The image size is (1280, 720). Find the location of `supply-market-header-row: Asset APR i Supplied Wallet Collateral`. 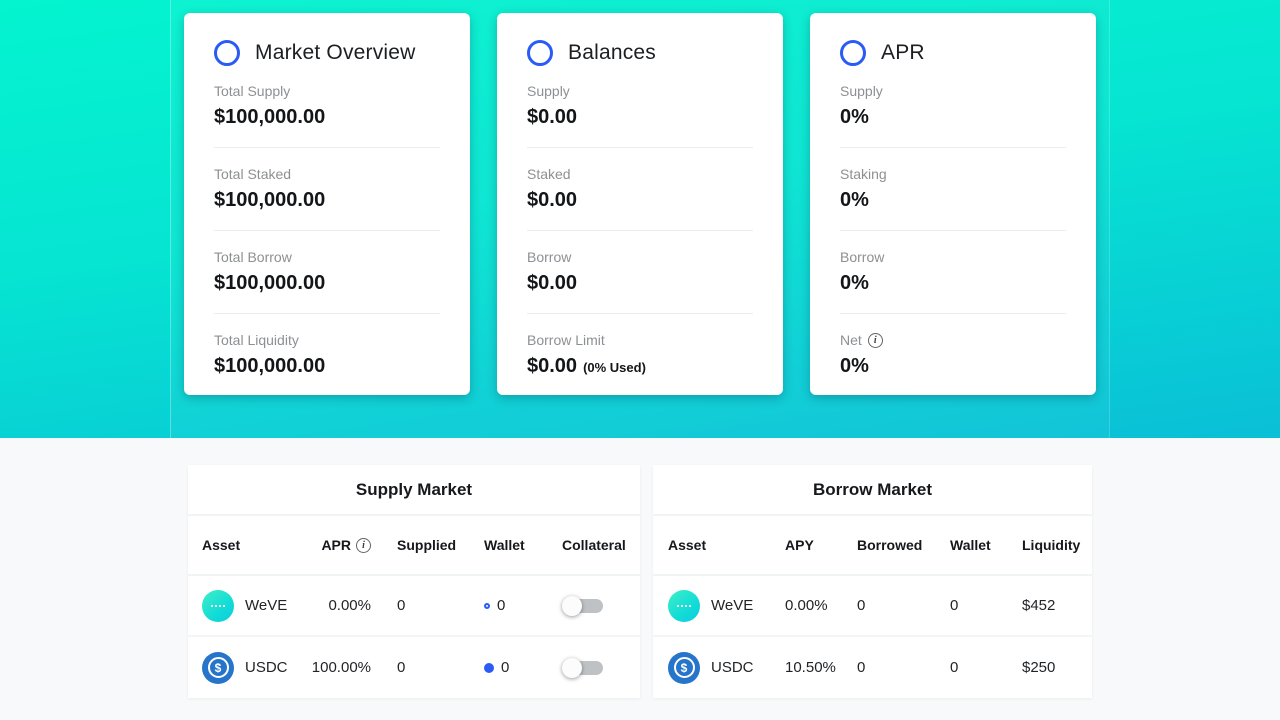

supply-market-header-row: Asset APR i Supplied Wallet Collateral is located at coordinates (414, 546).